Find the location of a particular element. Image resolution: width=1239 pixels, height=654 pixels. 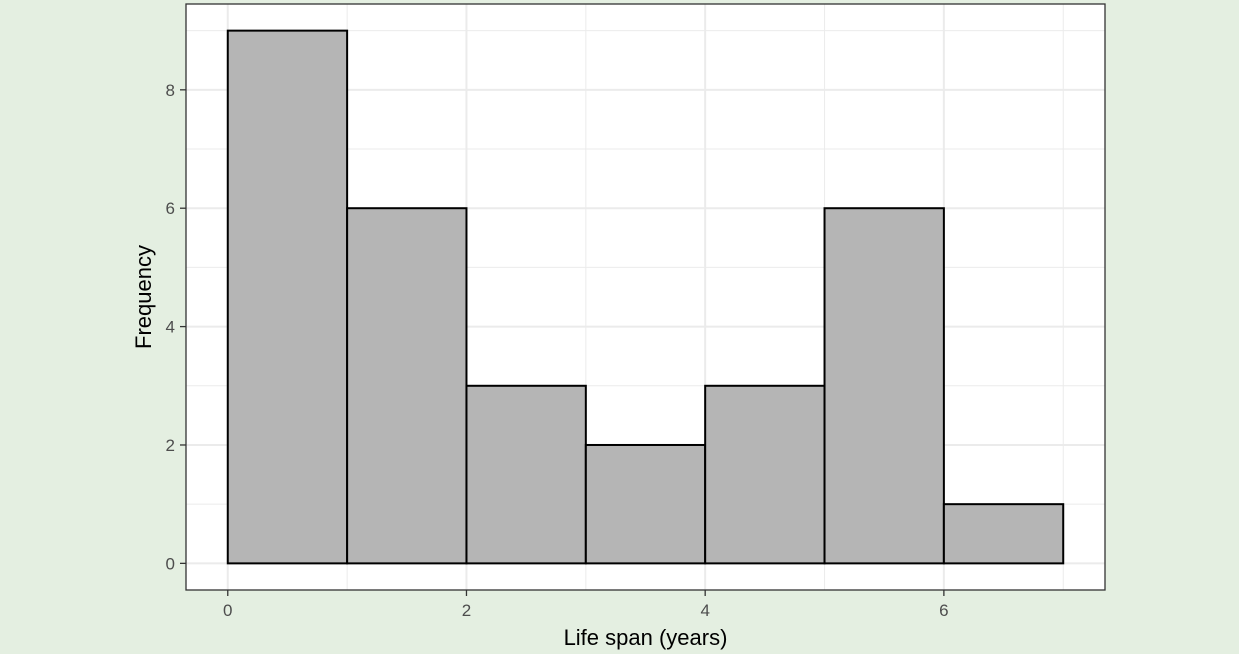

y-tick-label: 6 is located at coordinates (170, 208).